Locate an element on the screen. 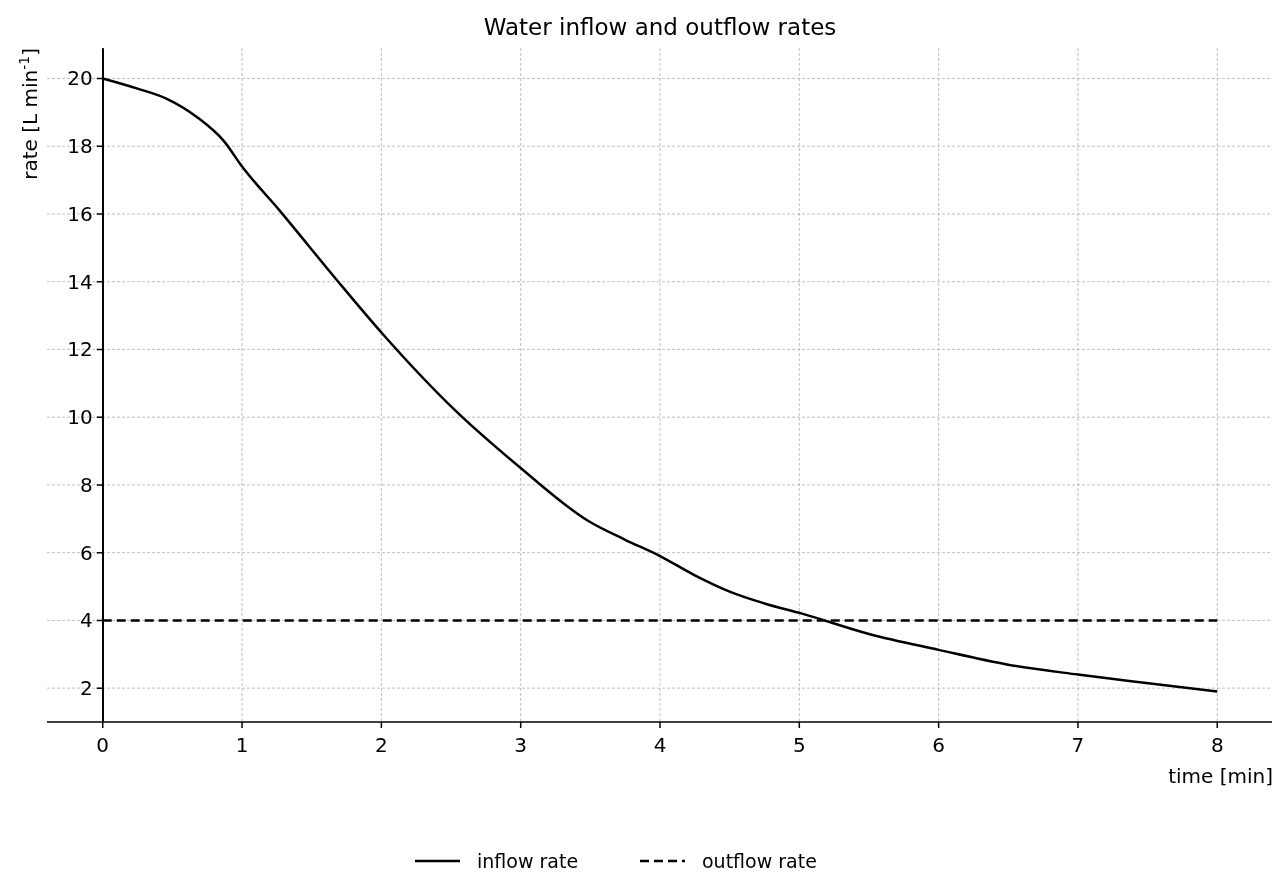 The height and width of the screenshot is (880, 1280). legend-label: outflow rate is located at coordinates (759, 861).